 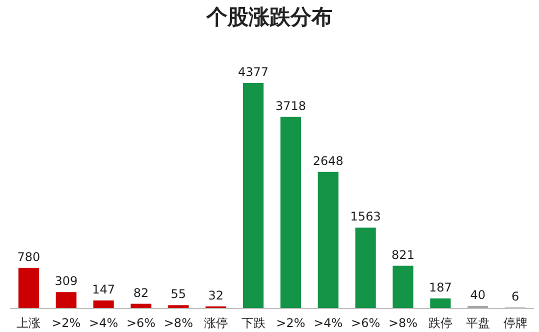 What do you see at coordinates (515, 323) in the screenshot?
I see `x-tick-label: 停牌` at bounding box center [515, 323].